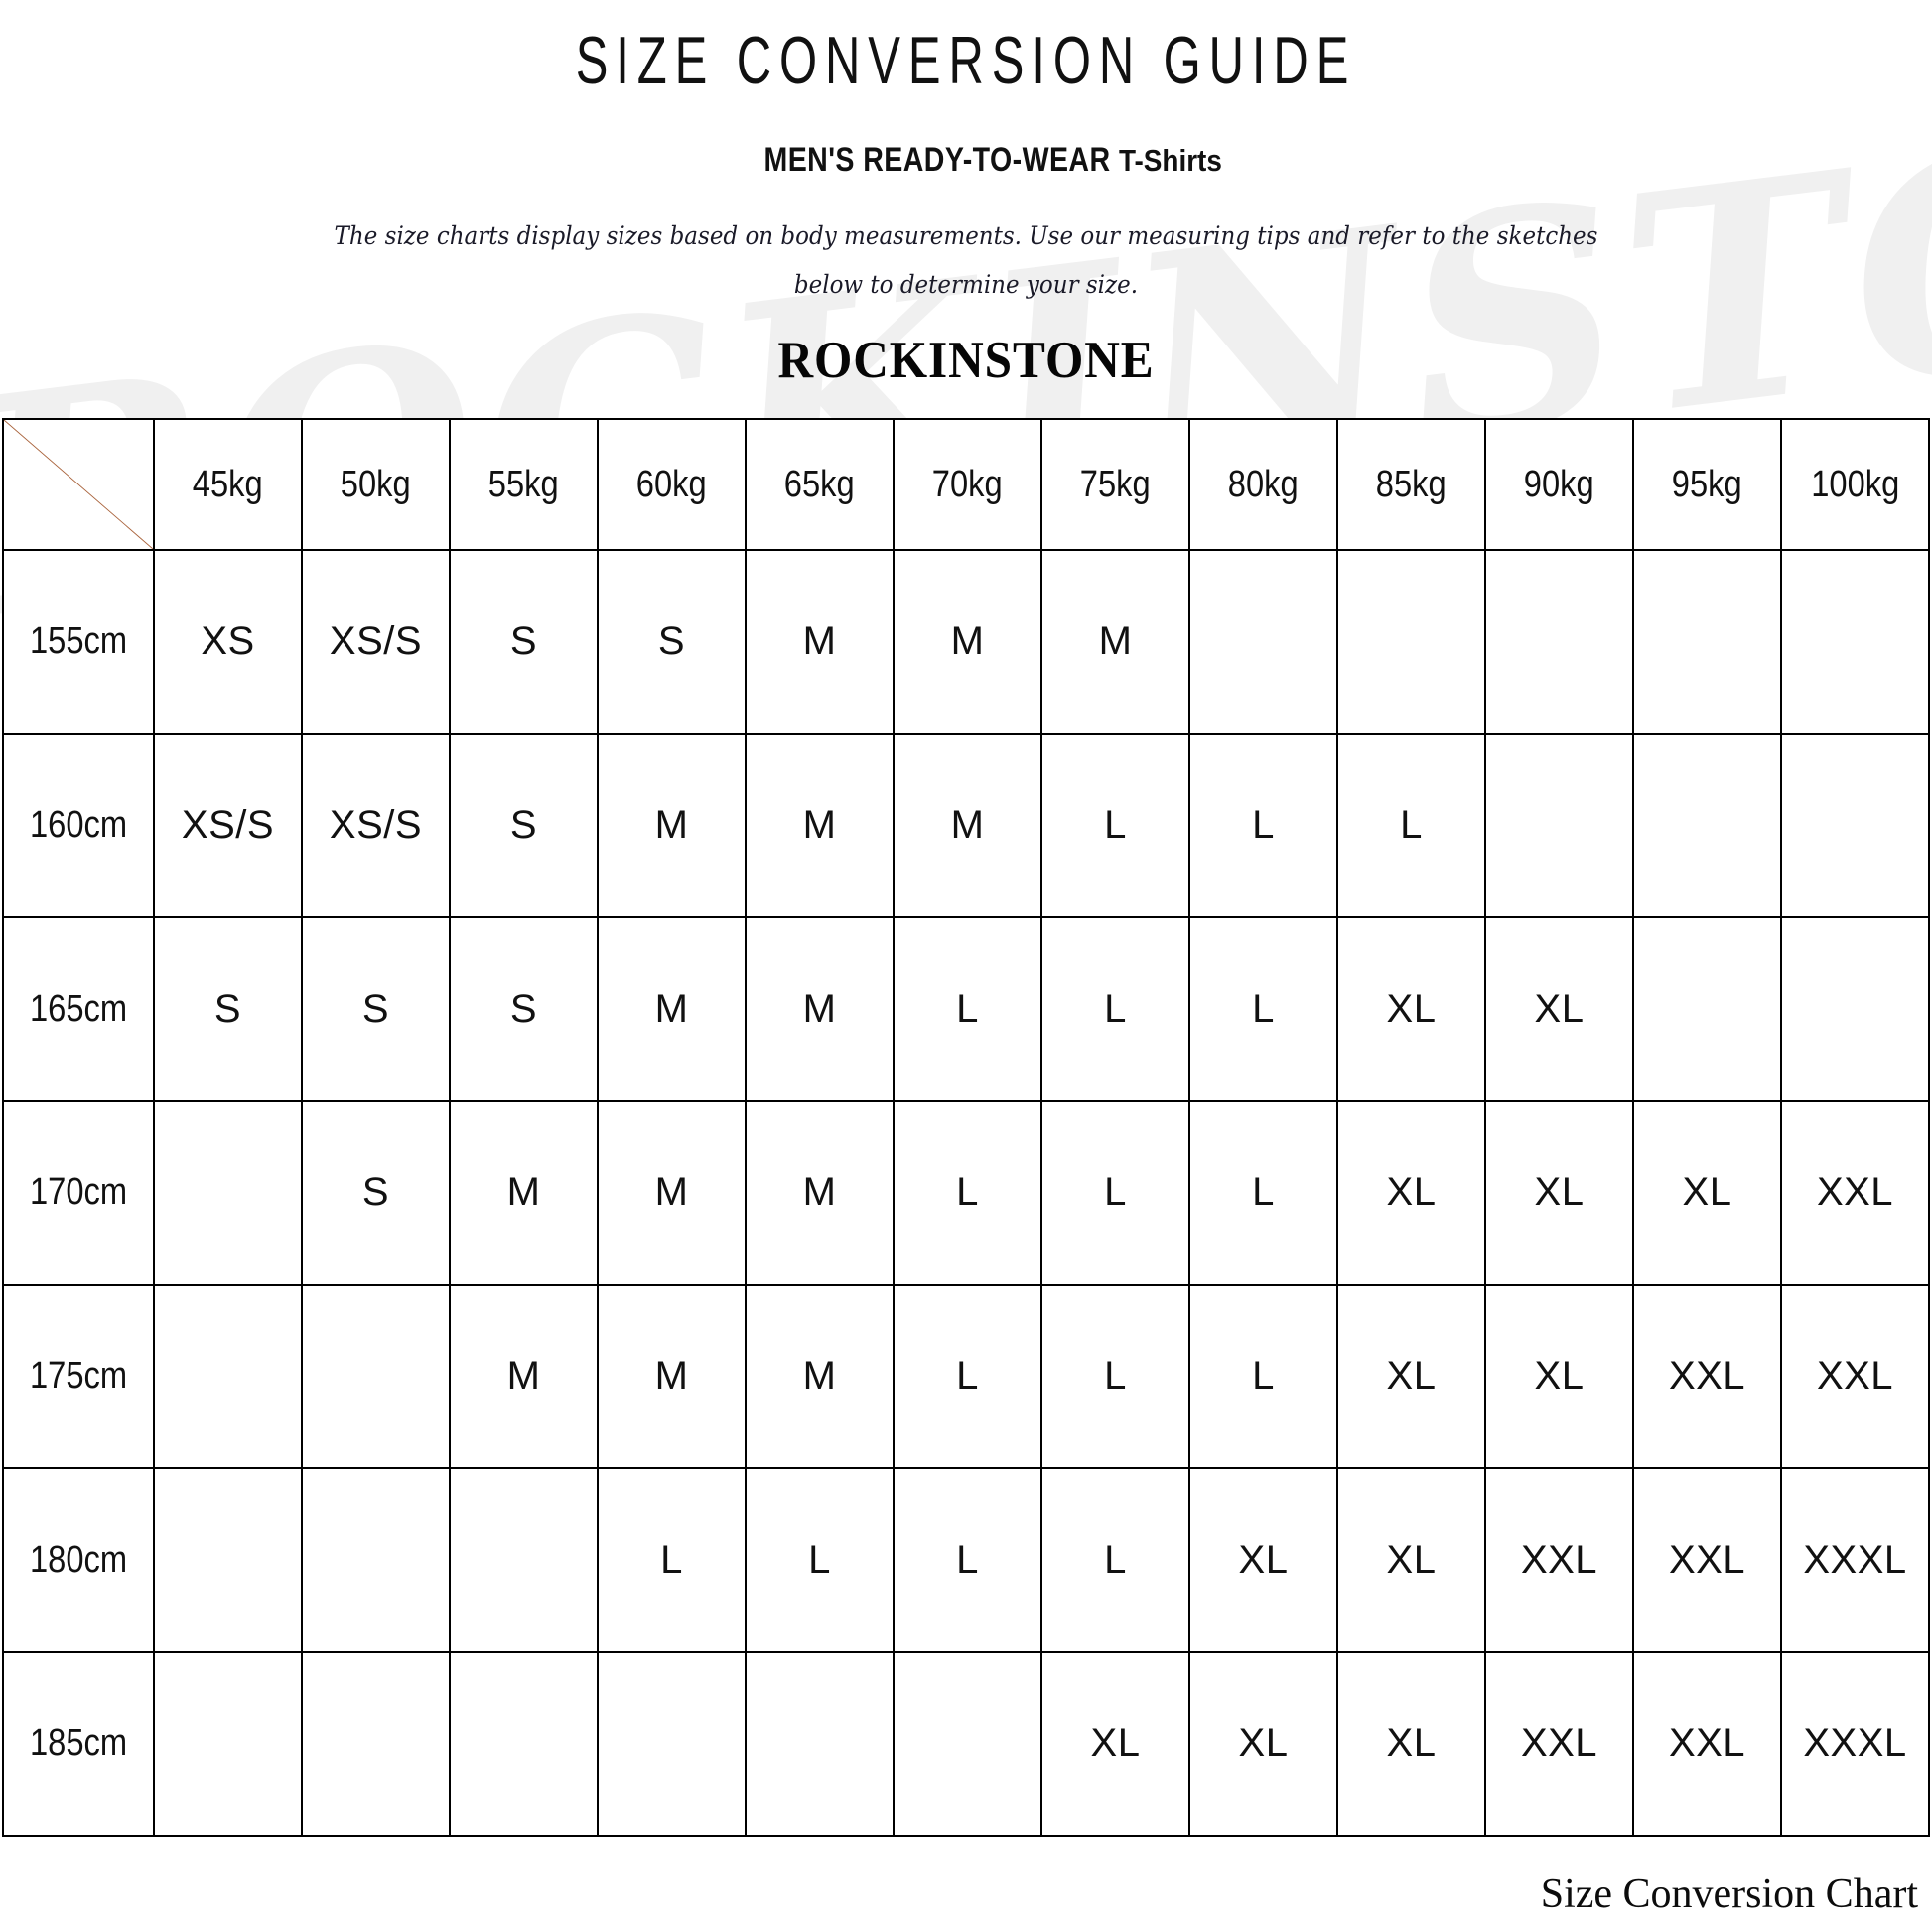 Image resolution: width=1932 pixels, height=1932 pixels. I want to click on size-cell-170cm-75kg: L, so click(1115, 1193).